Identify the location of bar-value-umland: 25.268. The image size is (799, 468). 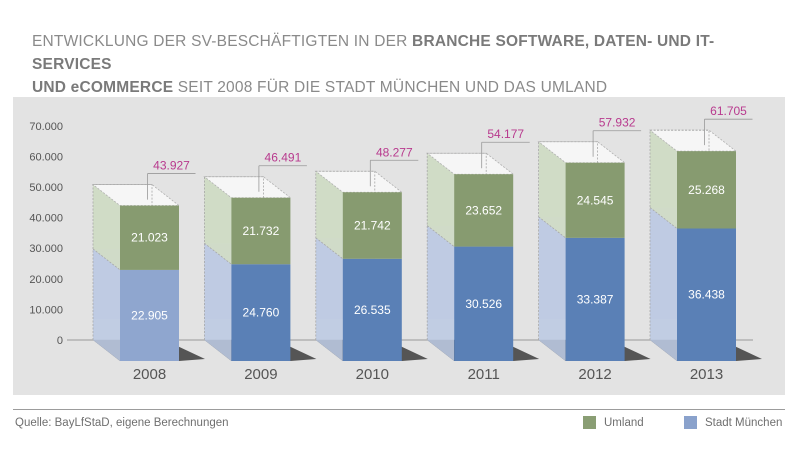
(706, 190).